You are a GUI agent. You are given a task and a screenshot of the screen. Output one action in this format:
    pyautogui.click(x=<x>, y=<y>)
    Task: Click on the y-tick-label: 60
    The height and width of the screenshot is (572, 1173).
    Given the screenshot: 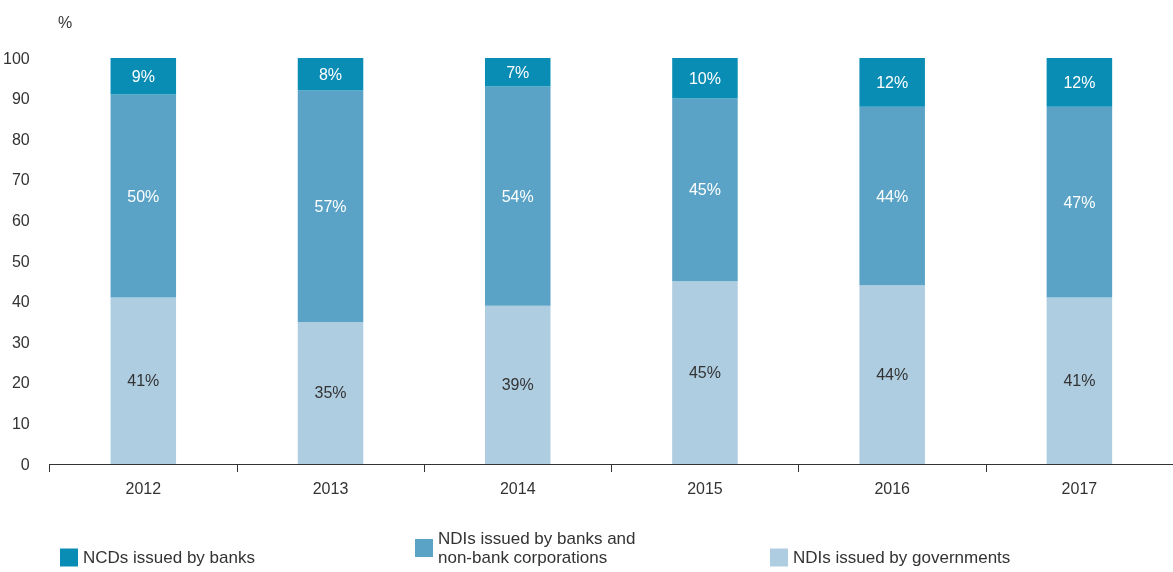 What is the action you would take?
    pyautogui.click(x=20, y=220)
    